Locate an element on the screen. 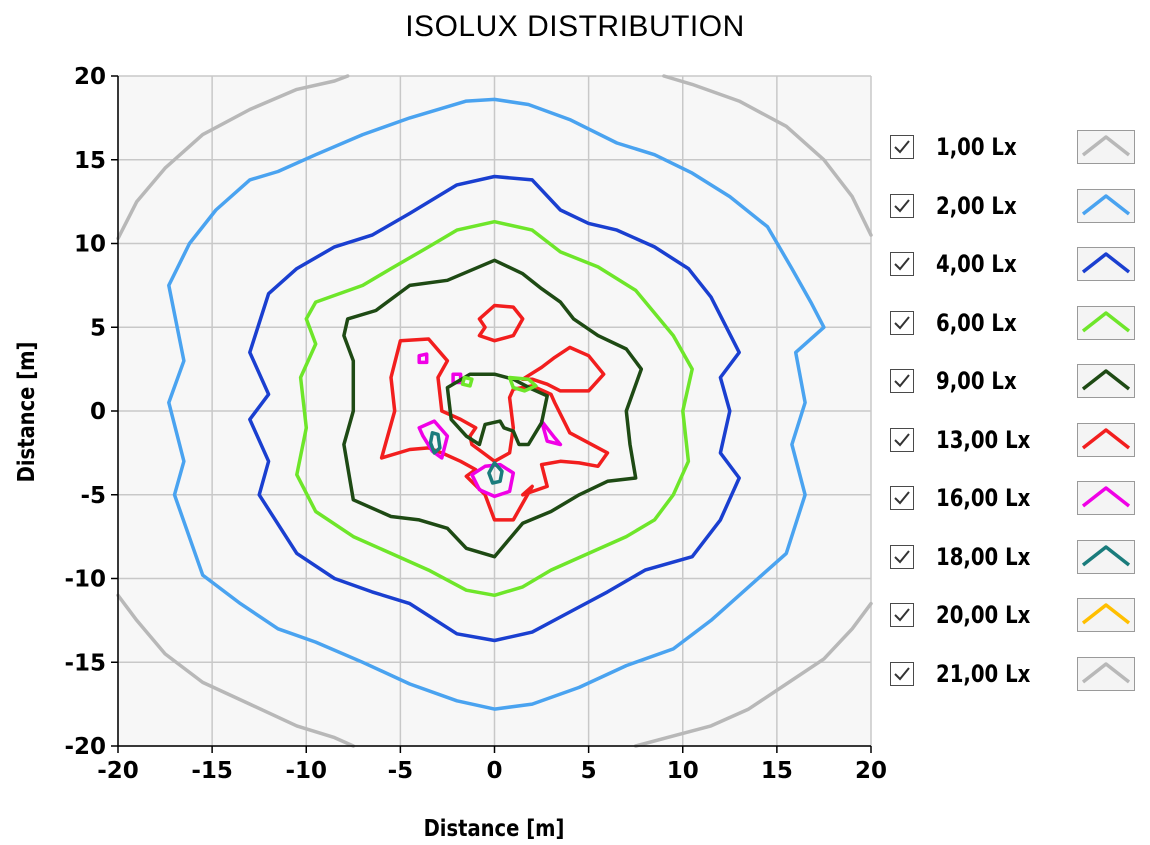 The image size is (1150, 845). legend-label: 2,00 Lx is located at coordinates (976, 205).